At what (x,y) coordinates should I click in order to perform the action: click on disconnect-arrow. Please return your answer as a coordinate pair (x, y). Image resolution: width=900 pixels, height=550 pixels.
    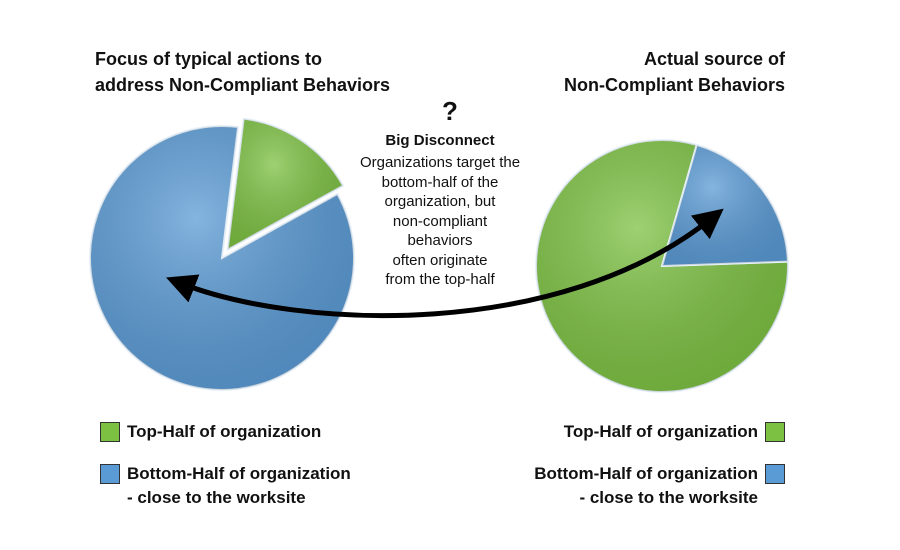
    Looking at the image, I should click on (445, 263).